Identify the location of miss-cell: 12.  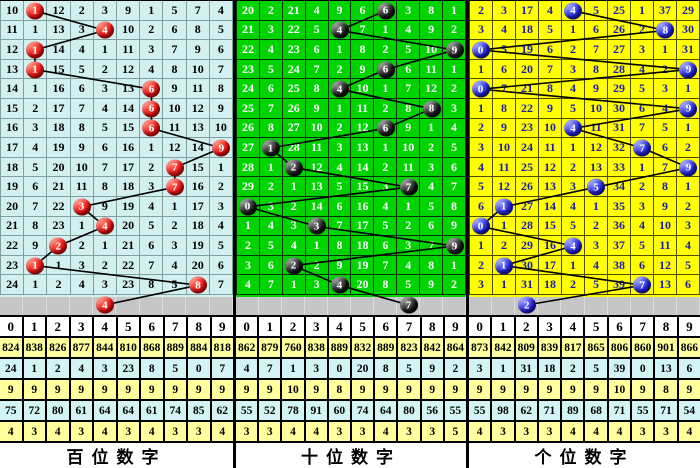
(59, 11).